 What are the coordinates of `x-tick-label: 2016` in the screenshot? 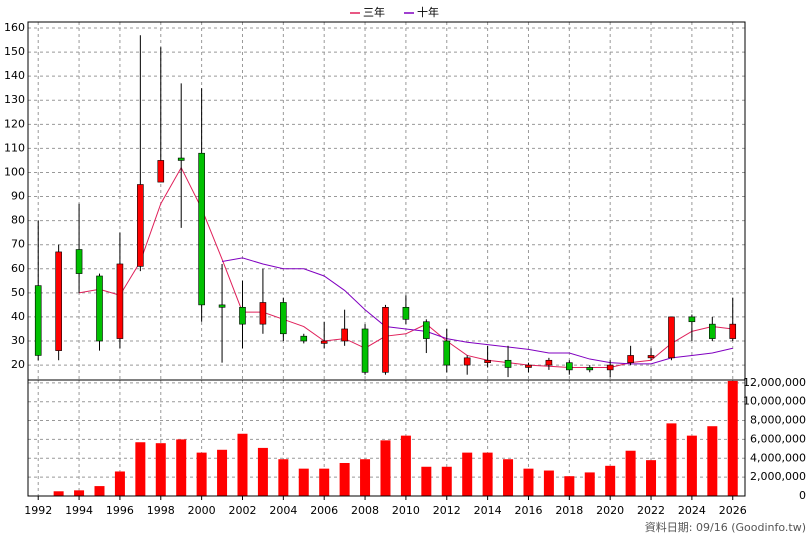 It's located at (528, 510).